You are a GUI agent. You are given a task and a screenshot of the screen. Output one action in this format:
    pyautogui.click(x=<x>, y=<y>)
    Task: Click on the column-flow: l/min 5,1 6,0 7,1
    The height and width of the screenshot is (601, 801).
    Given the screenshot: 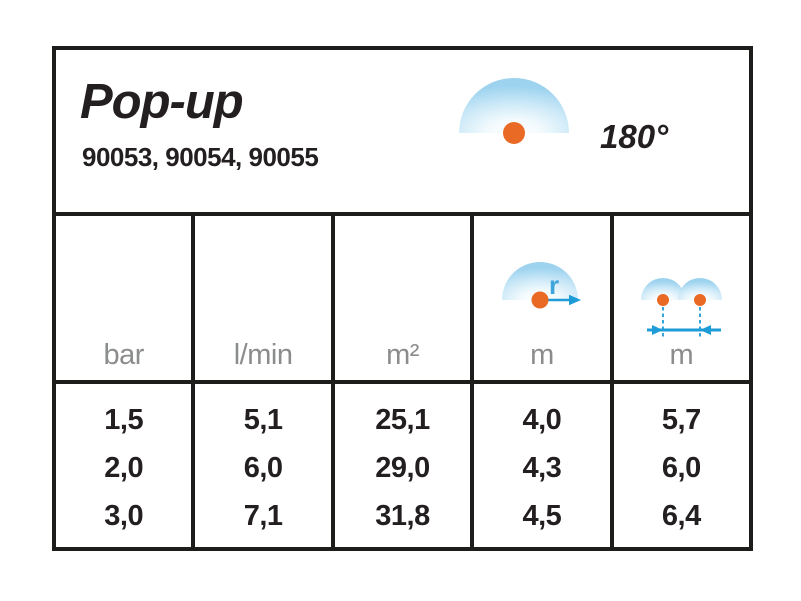 What is the action you would take?
    pyautogui.click(x=265, y=381)
    